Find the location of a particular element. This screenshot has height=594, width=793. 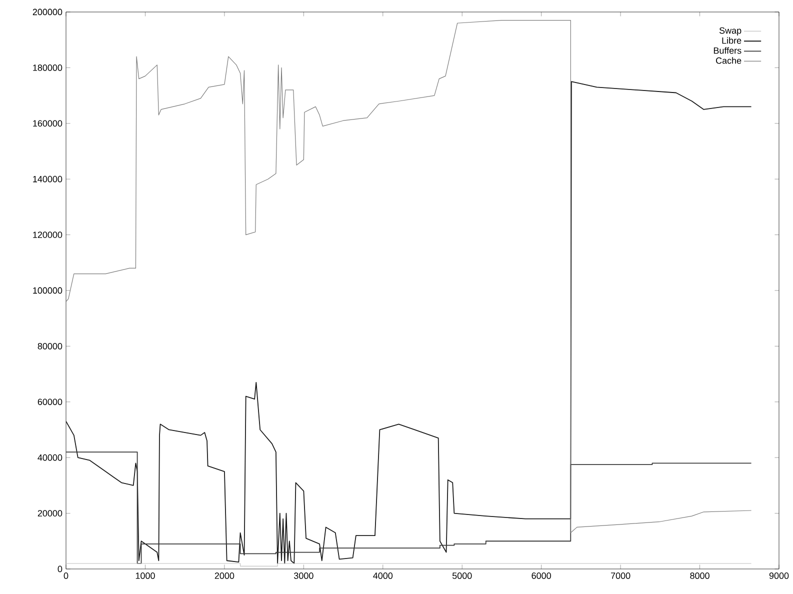

y-tick-label: 0 is located at coordinates (60, 569).